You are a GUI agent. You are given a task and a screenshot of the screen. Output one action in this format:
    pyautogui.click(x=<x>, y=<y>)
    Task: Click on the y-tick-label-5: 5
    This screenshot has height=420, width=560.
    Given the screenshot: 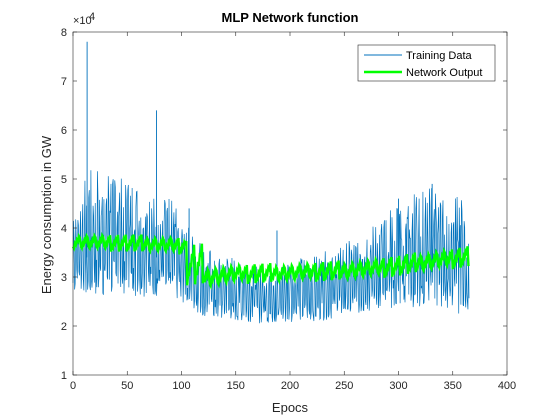 What is the action you would take?
    pyautogui.click(x=64, y=180)
    